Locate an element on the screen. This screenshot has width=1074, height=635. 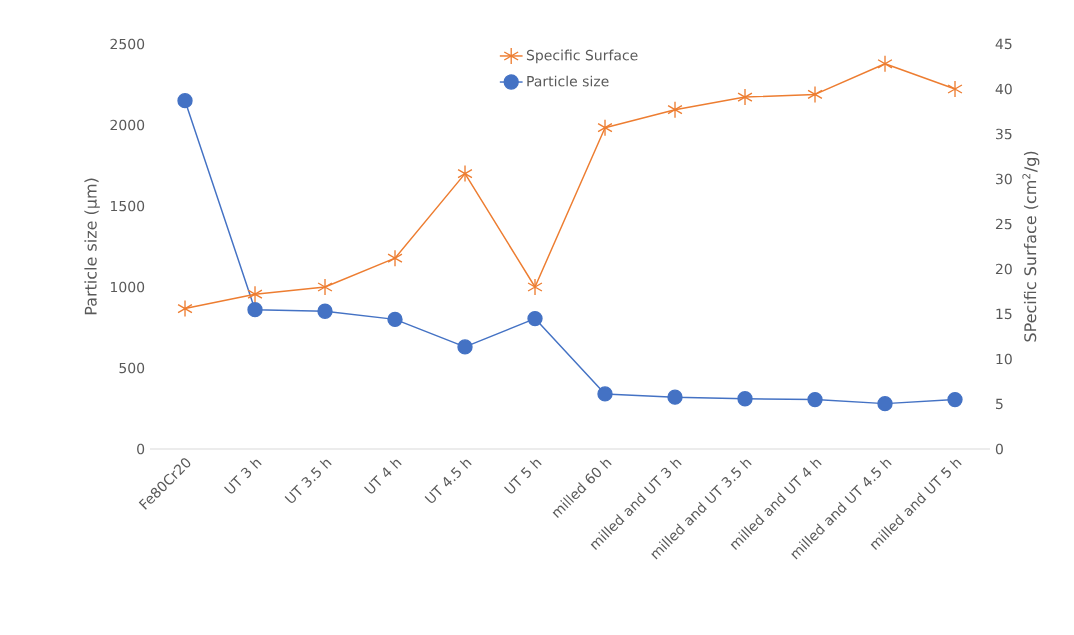
x-tick-label: UT 3 h is located at coordinates (243, 476).